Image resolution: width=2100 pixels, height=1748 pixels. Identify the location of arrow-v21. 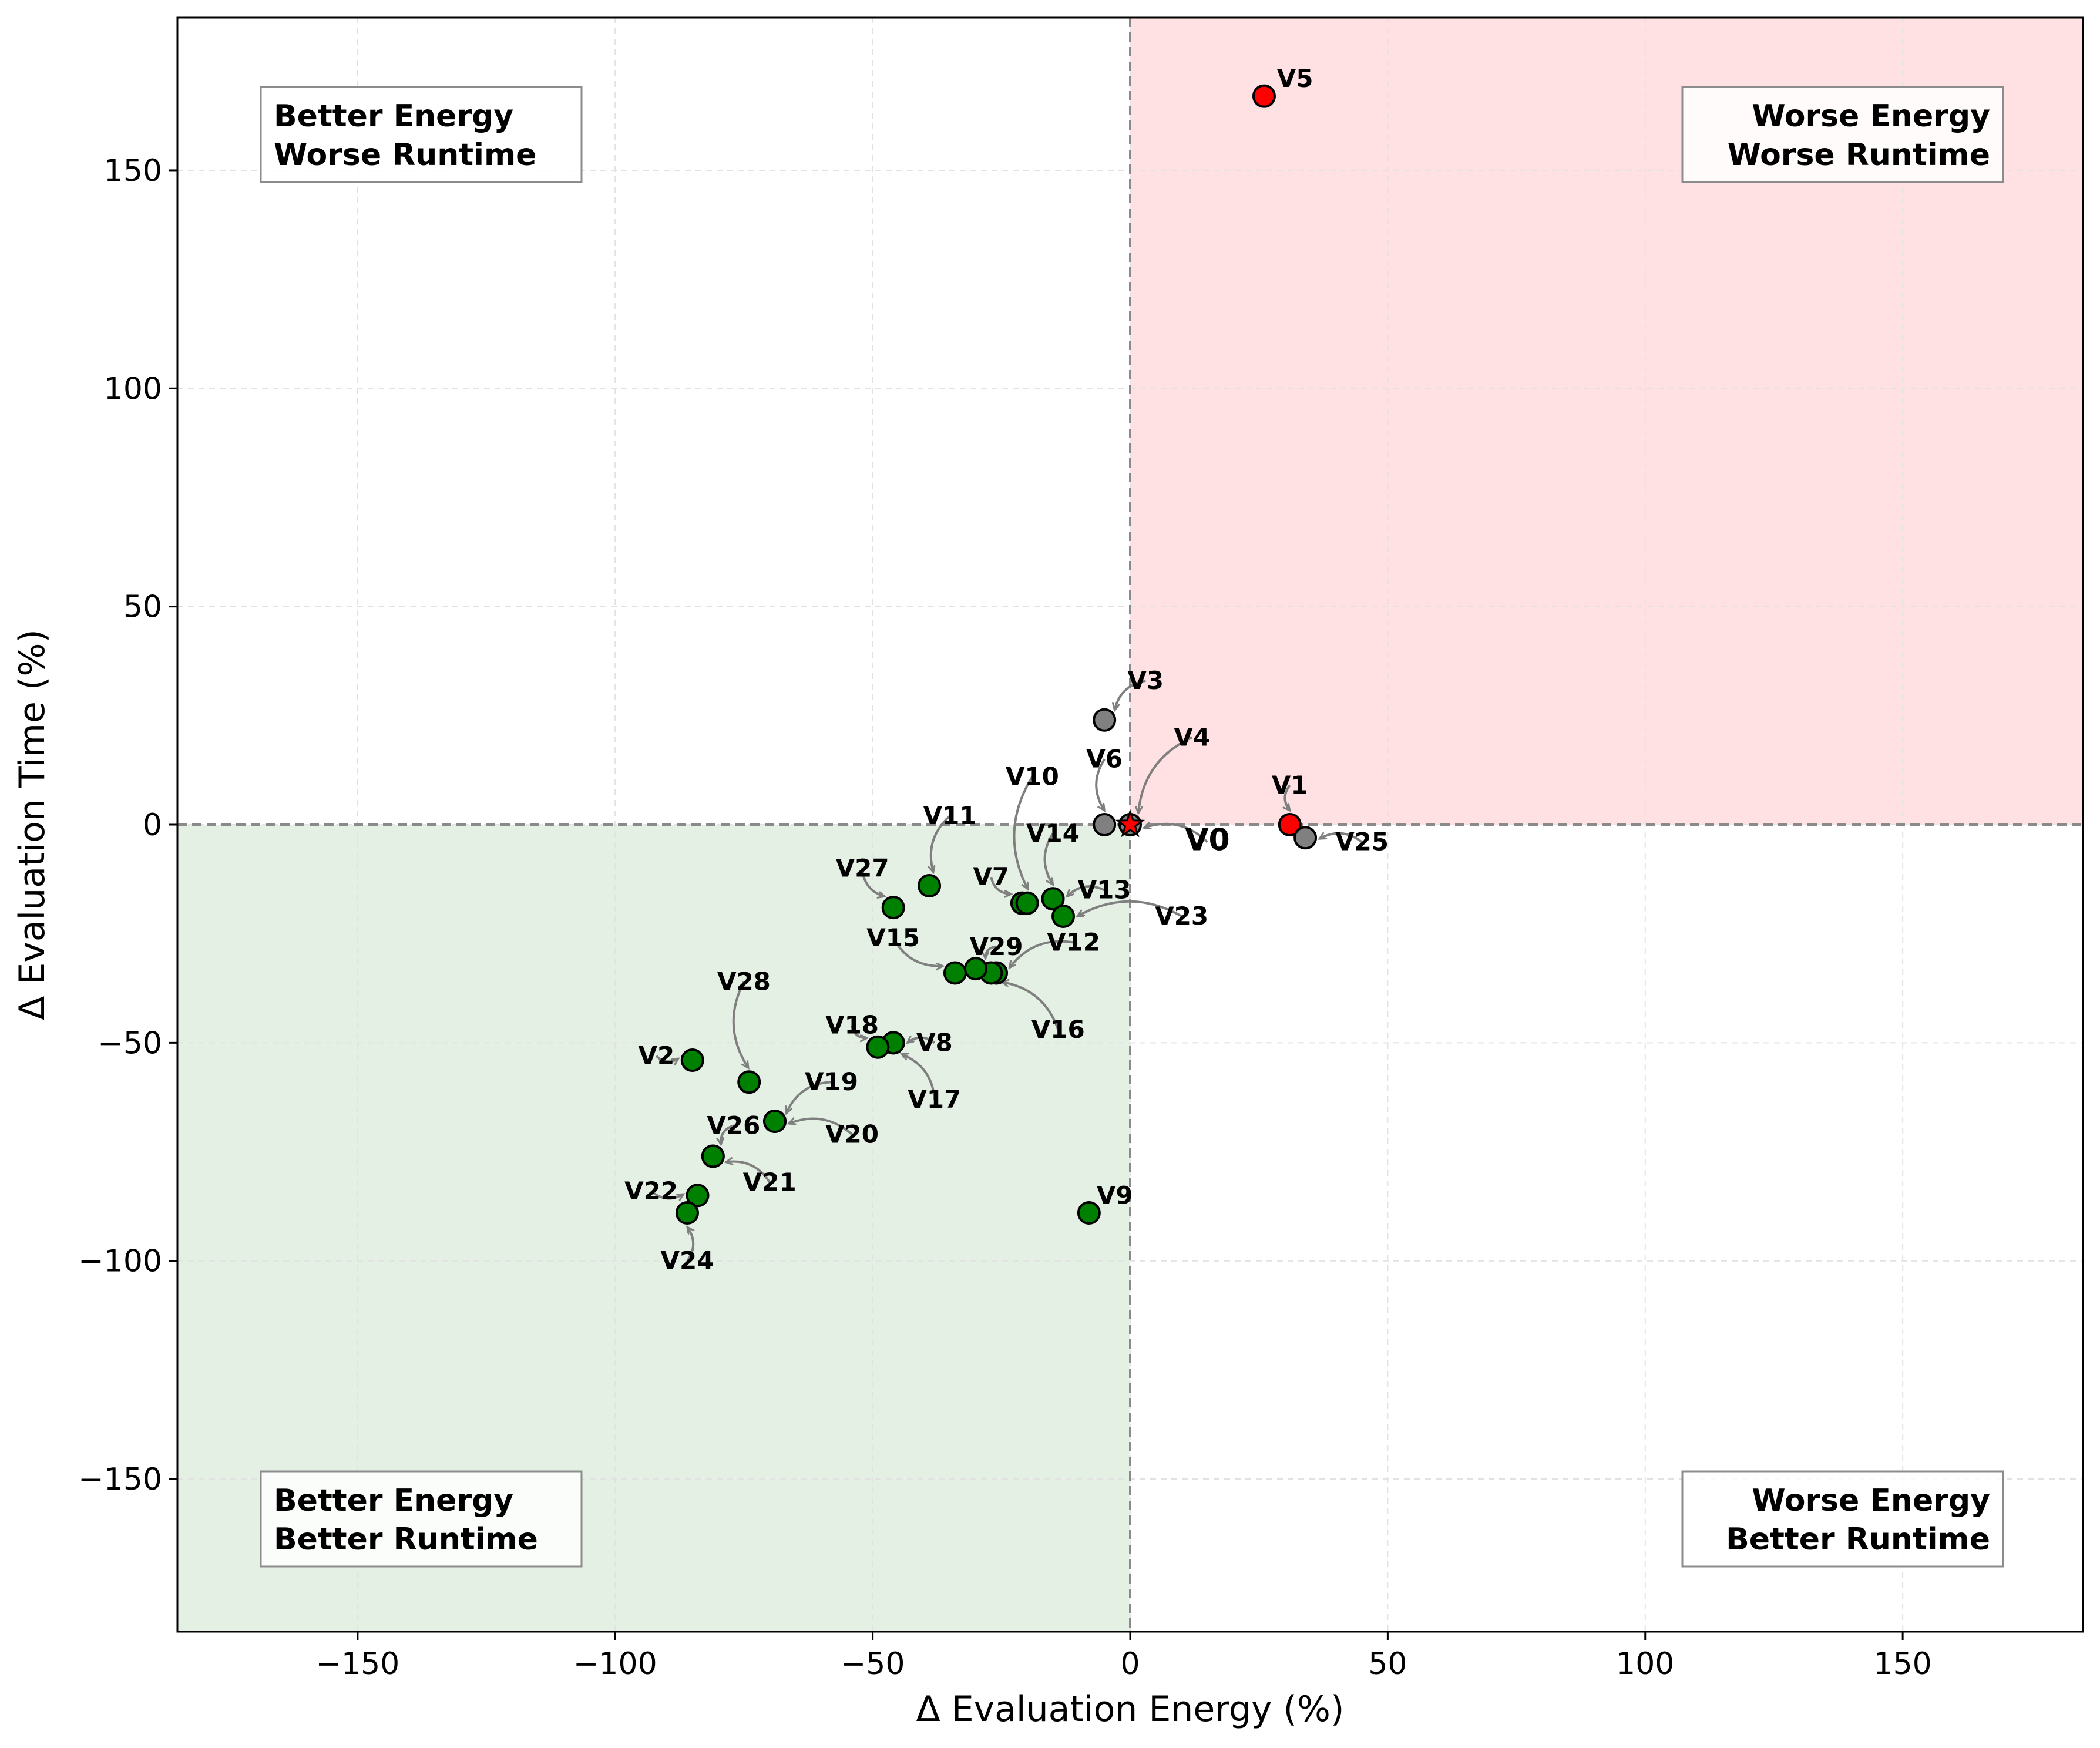
(748, 1173).